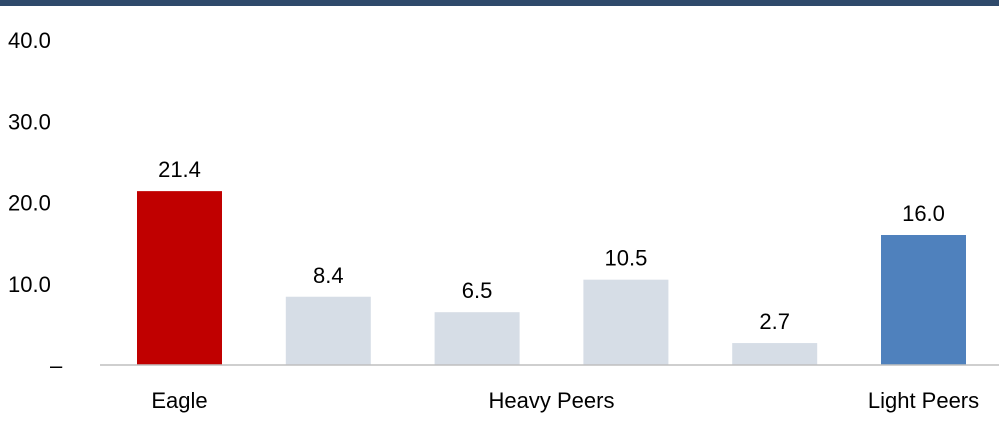 Image resolution: width=999 pixels, height=424 pixels. Describe the element at coordinates (923, 213) in the screenshot. I see `bar-value-label: 16.0` at that location.